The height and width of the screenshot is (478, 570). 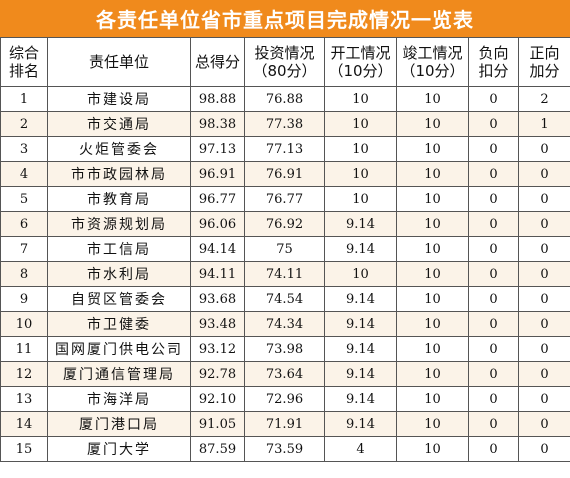 What do you see at coordinates (217, 449) in the screenshot?
I see `cell-total: 87.59` at bounding box center [217, 449].